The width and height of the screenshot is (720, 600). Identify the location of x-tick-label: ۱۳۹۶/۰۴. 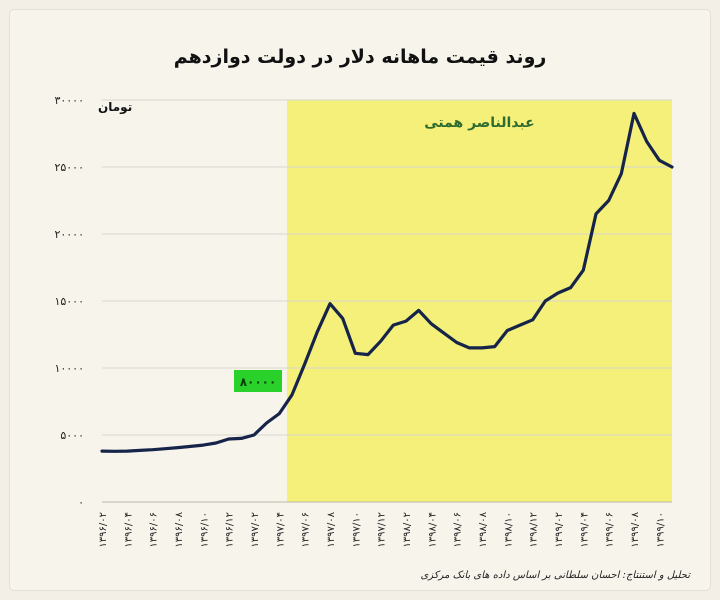
(128, 530).